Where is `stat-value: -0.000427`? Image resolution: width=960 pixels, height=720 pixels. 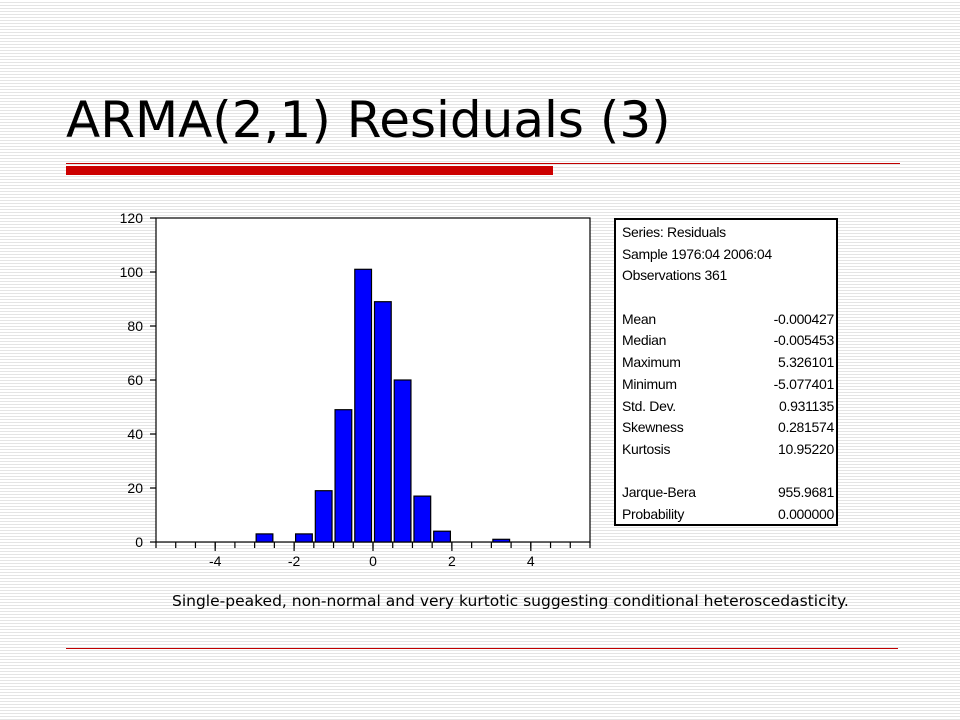
stat-value: -0.000427 is located at coordinates (804, 318).